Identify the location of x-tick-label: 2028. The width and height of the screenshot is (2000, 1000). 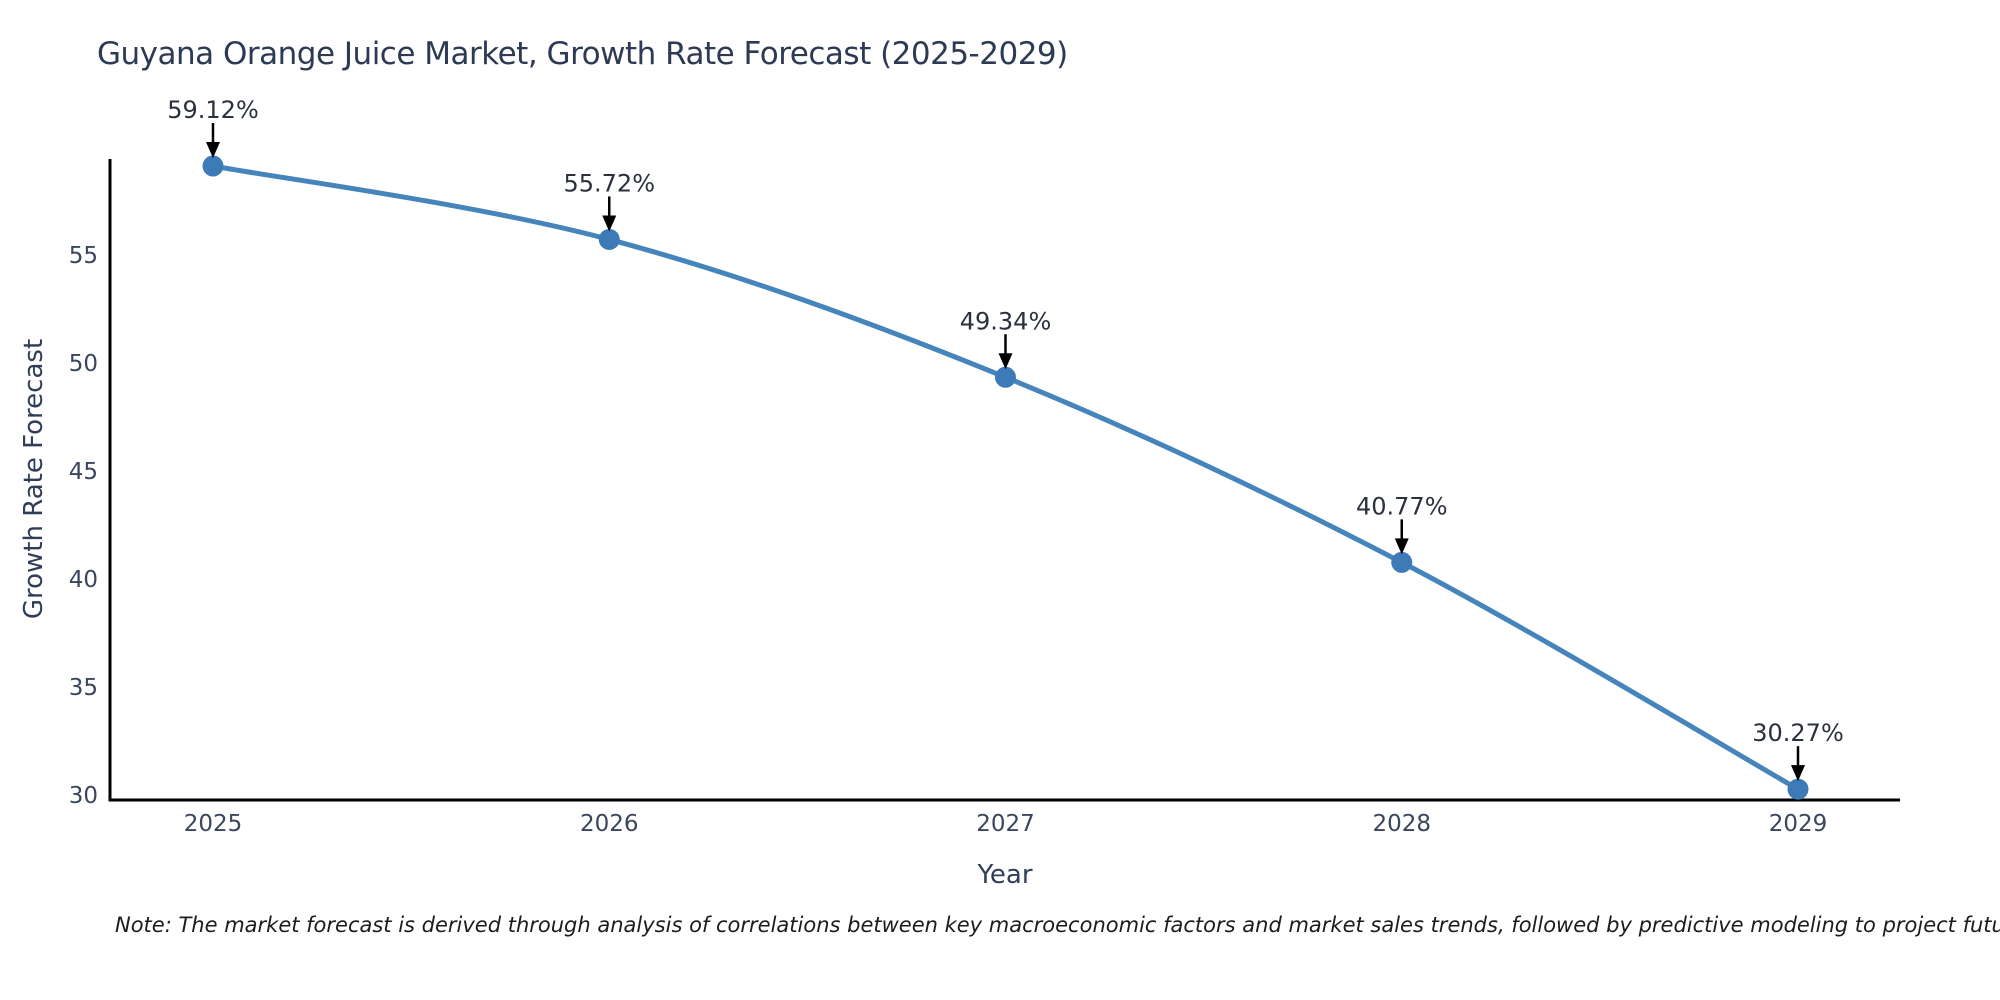
(1401, 824).